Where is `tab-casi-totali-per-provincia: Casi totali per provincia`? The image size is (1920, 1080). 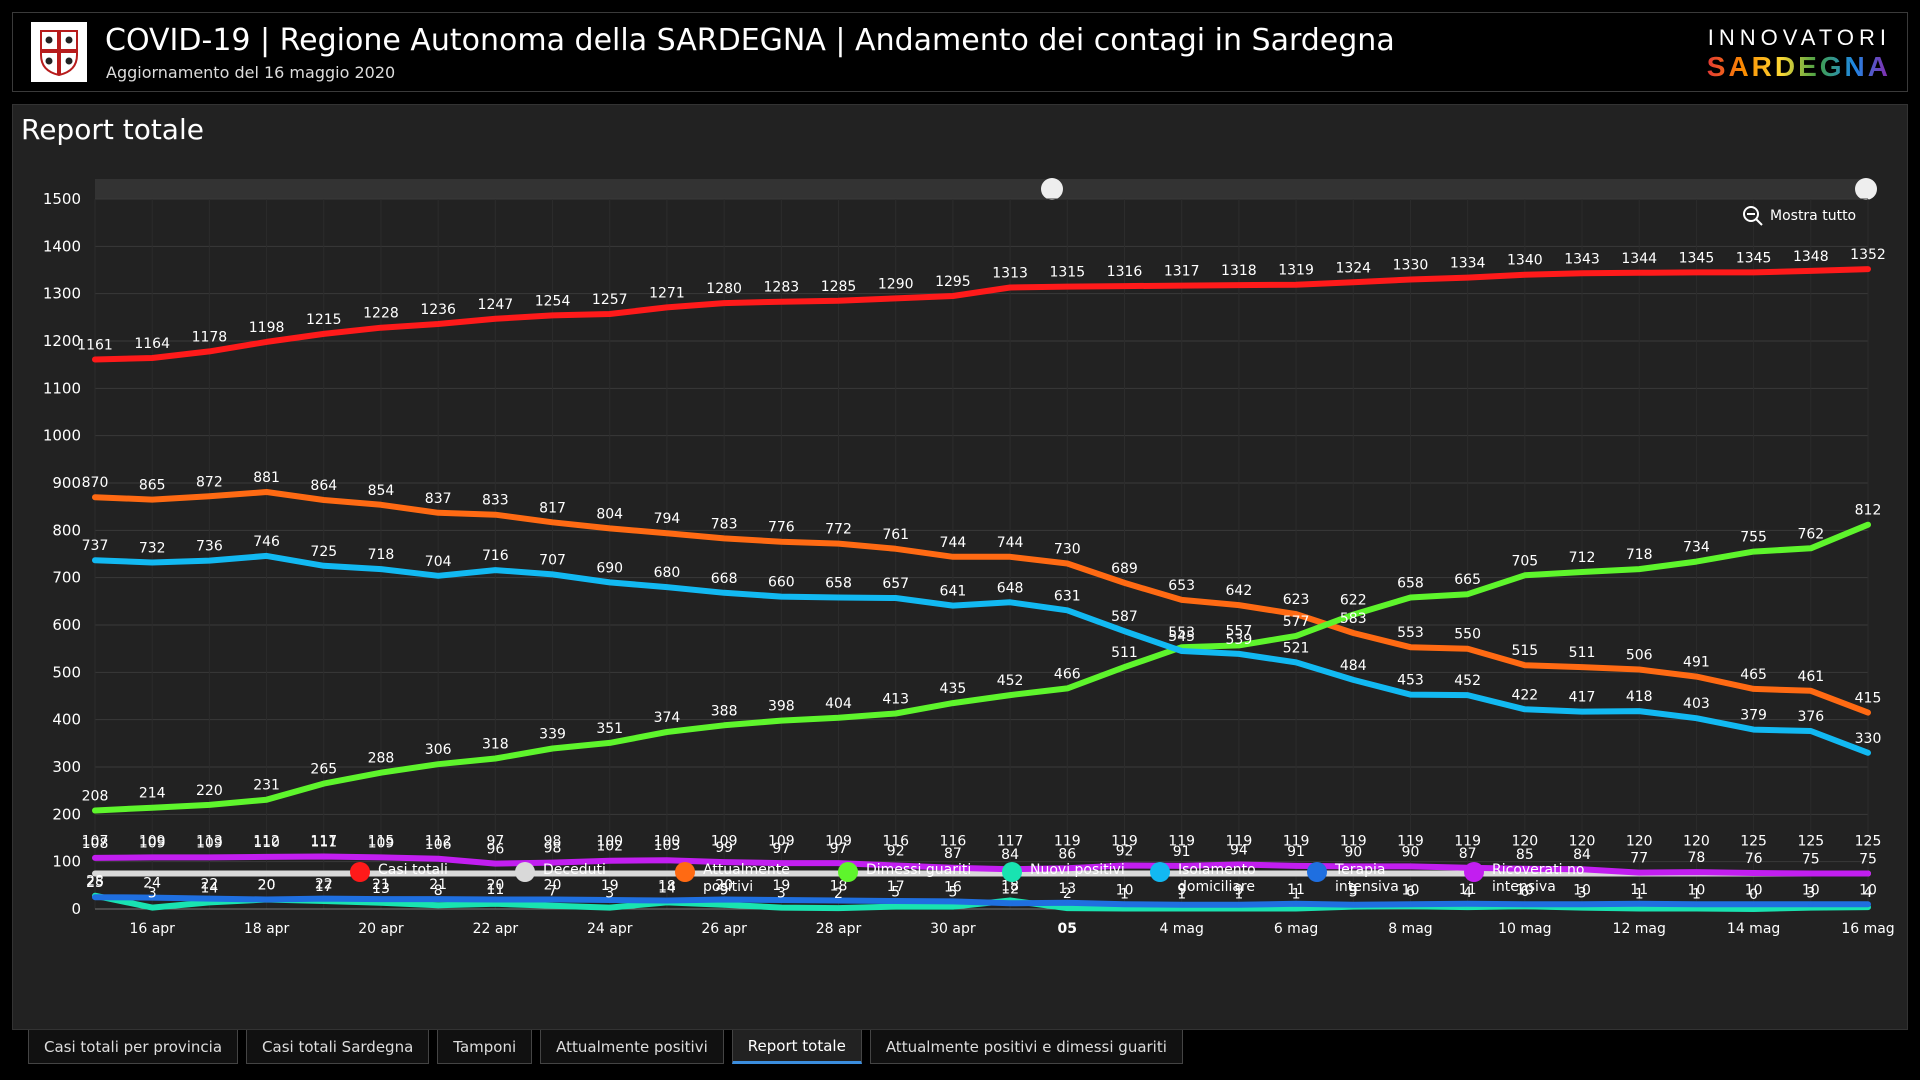
tab-casi-totali-per-provincia: Casi totali per provincia is located at coordinates (133, 1047).